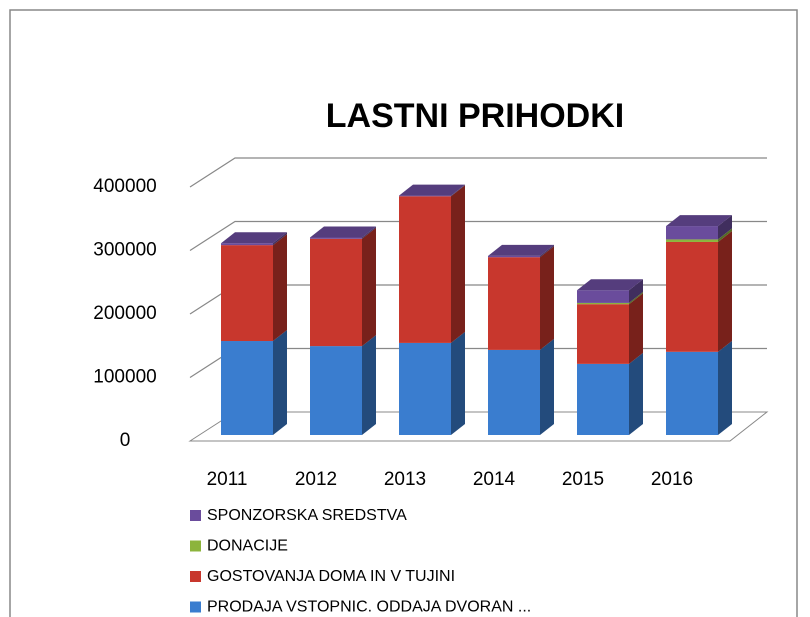 This screenshot has width=810, height=617. I want to click on y-tick-label: 100000, so click(124, 377).